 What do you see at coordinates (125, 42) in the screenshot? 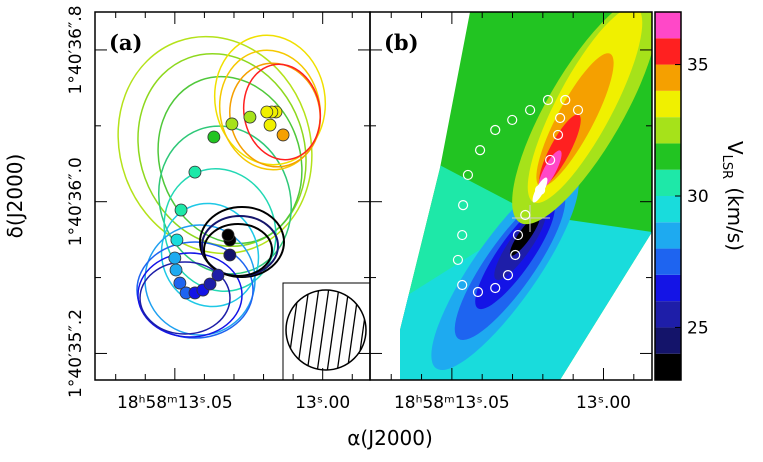
I see `panel-label: (a)` at bounding box center [125, 42].